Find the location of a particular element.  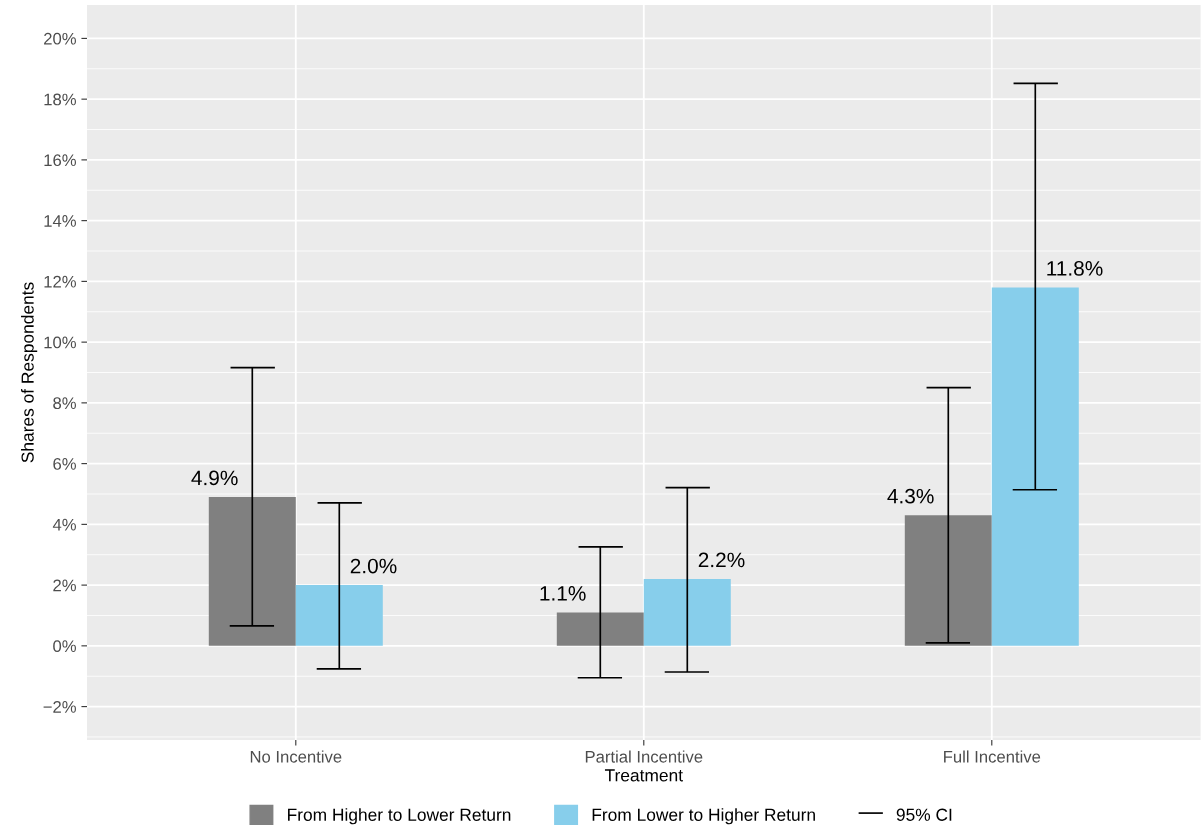

x-axis-title: Treatment is located at coordinates (643, 775).